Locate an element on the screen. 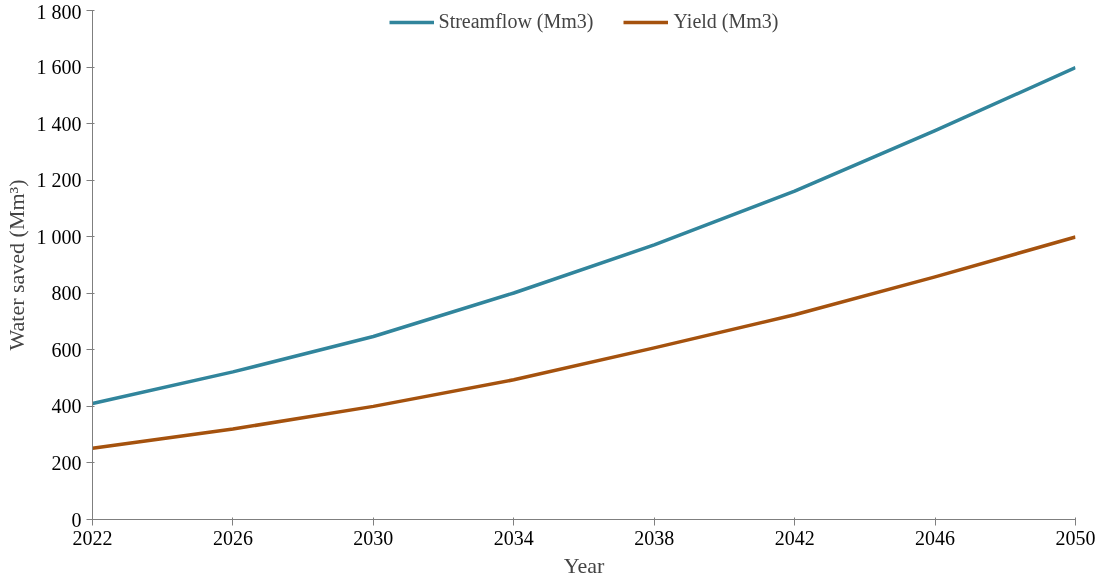 The width and height of the screenshot is (1117, 585). x-tick-label: 2034 is located at coordinates (513, 537).